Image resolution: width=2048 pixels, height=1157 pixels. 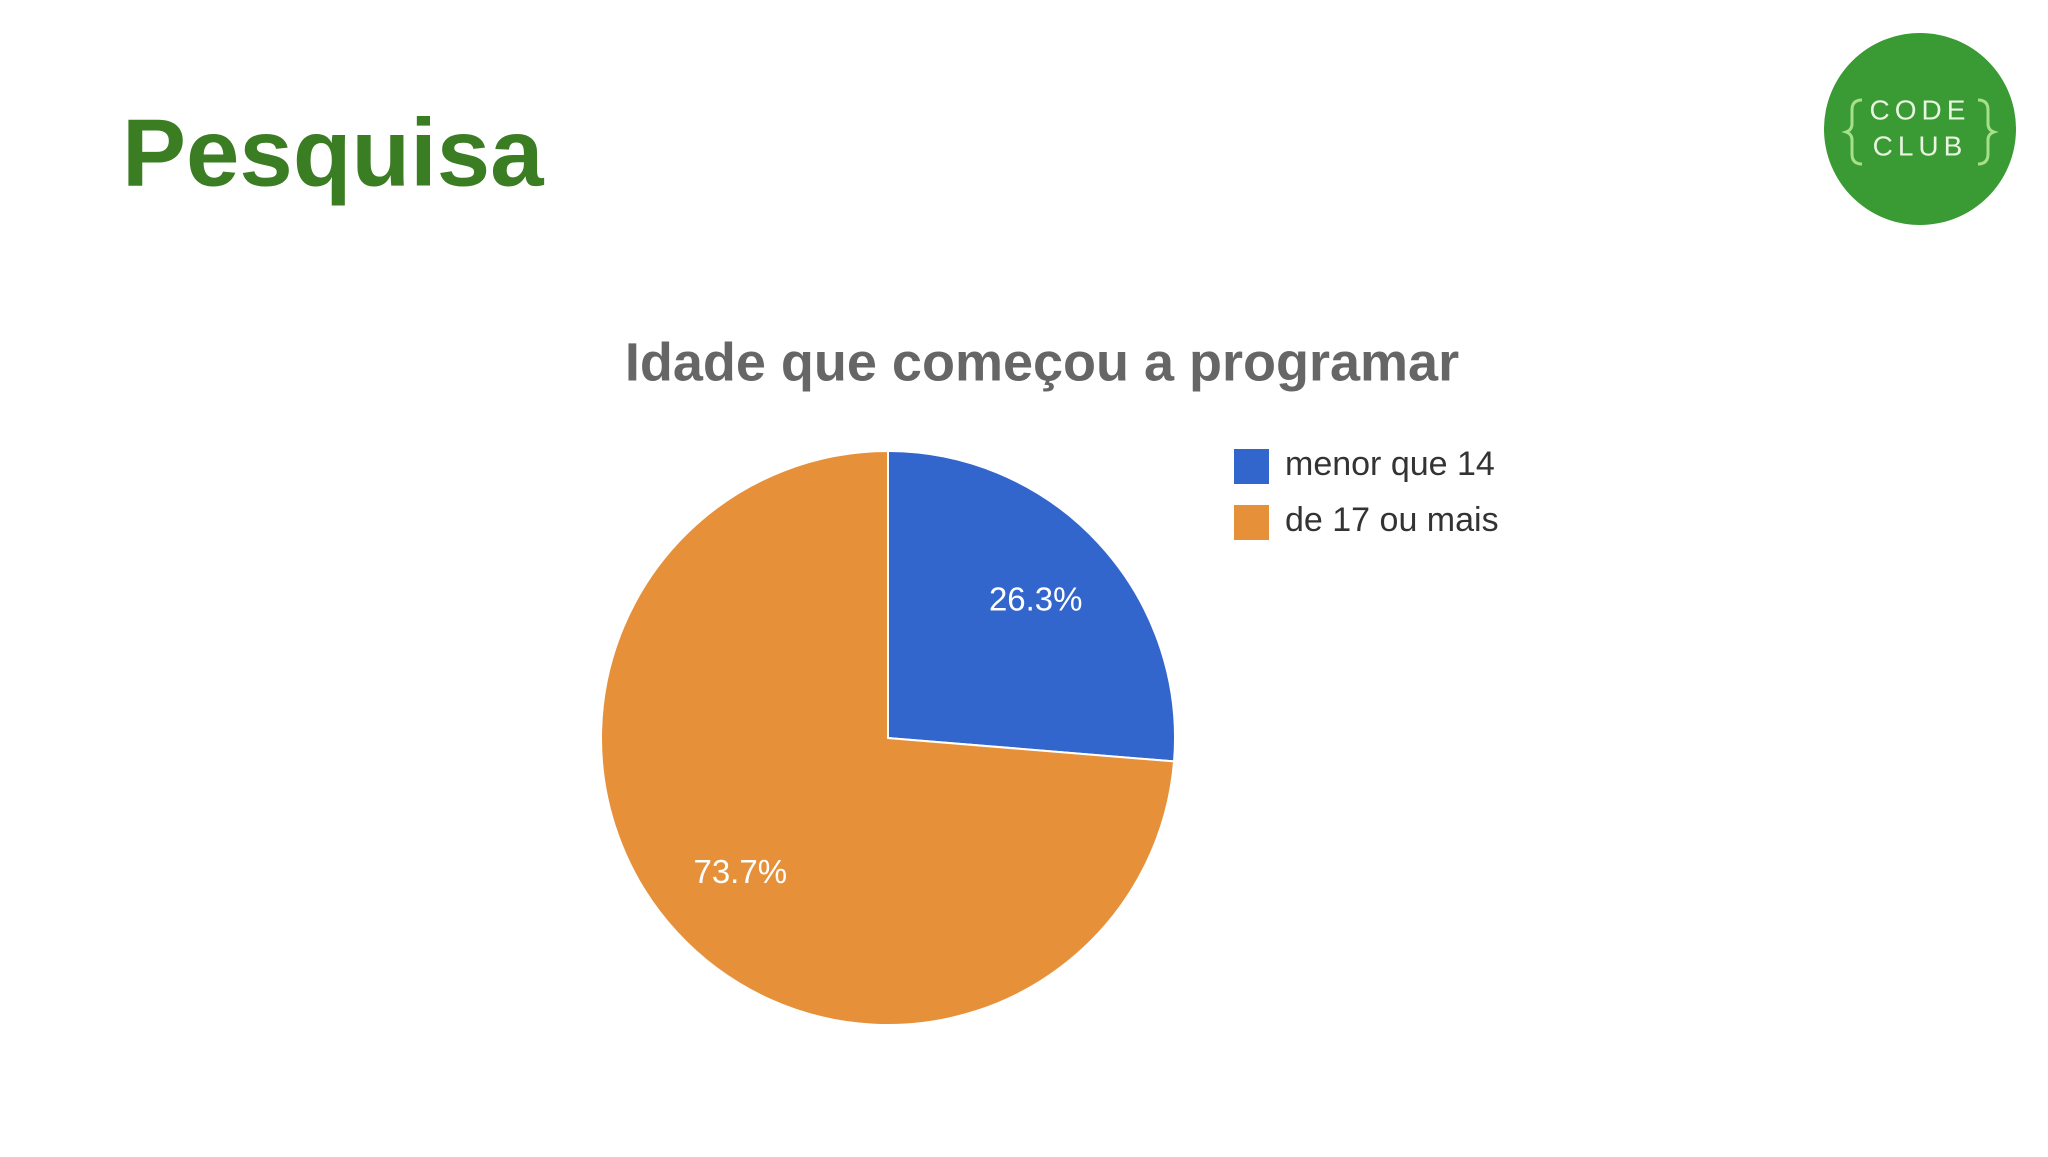 I want to click on slide-title: Pesquisa, so click(x=333, y=152).